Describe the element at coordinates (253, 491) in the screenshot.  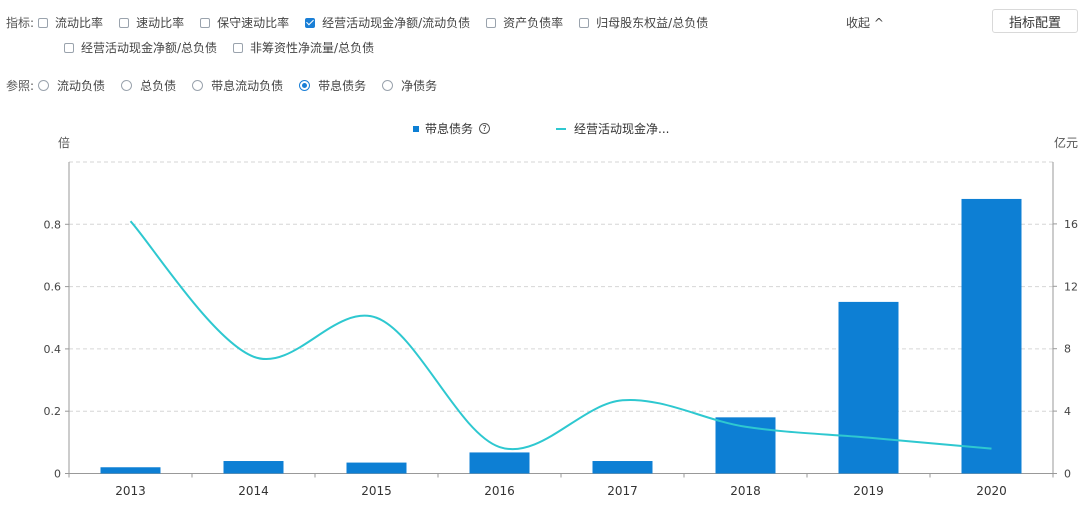
I see `x-tick-label: 2014` at that location.